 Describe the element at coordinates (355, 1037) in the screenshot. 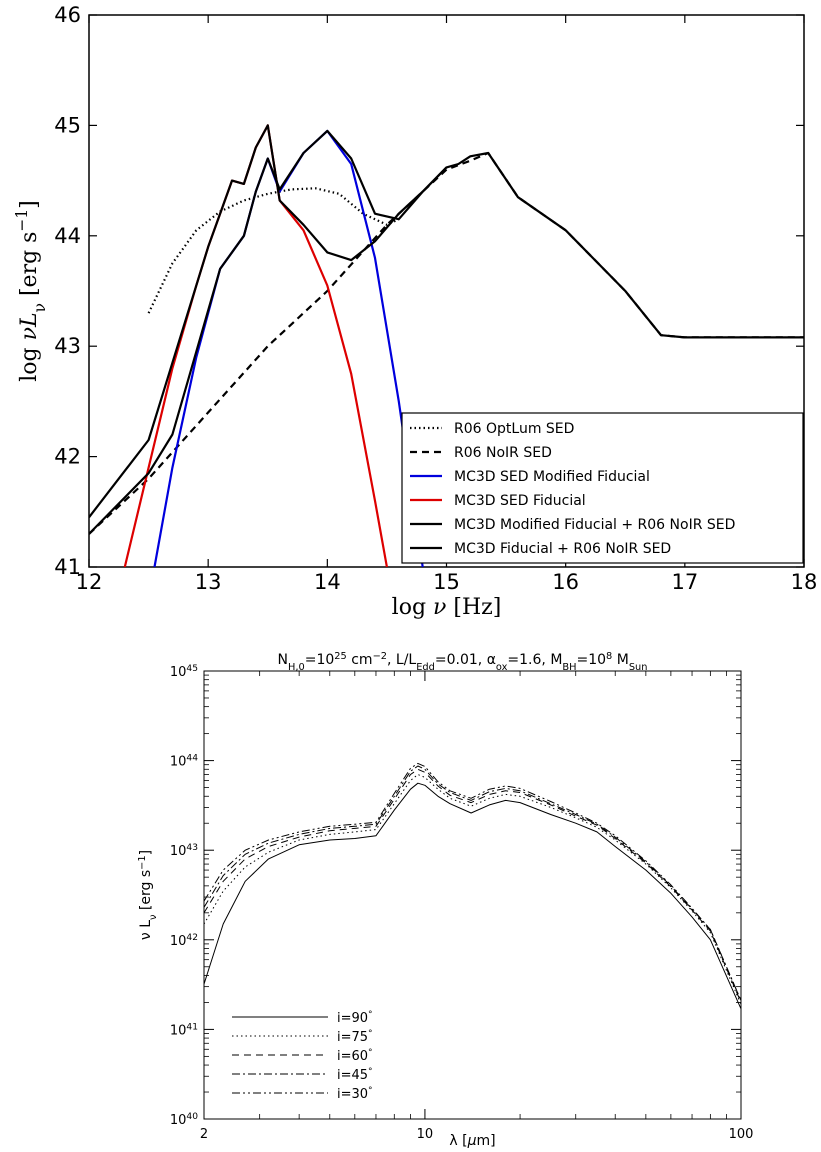

I see `legend-label: i=75°` at that location.